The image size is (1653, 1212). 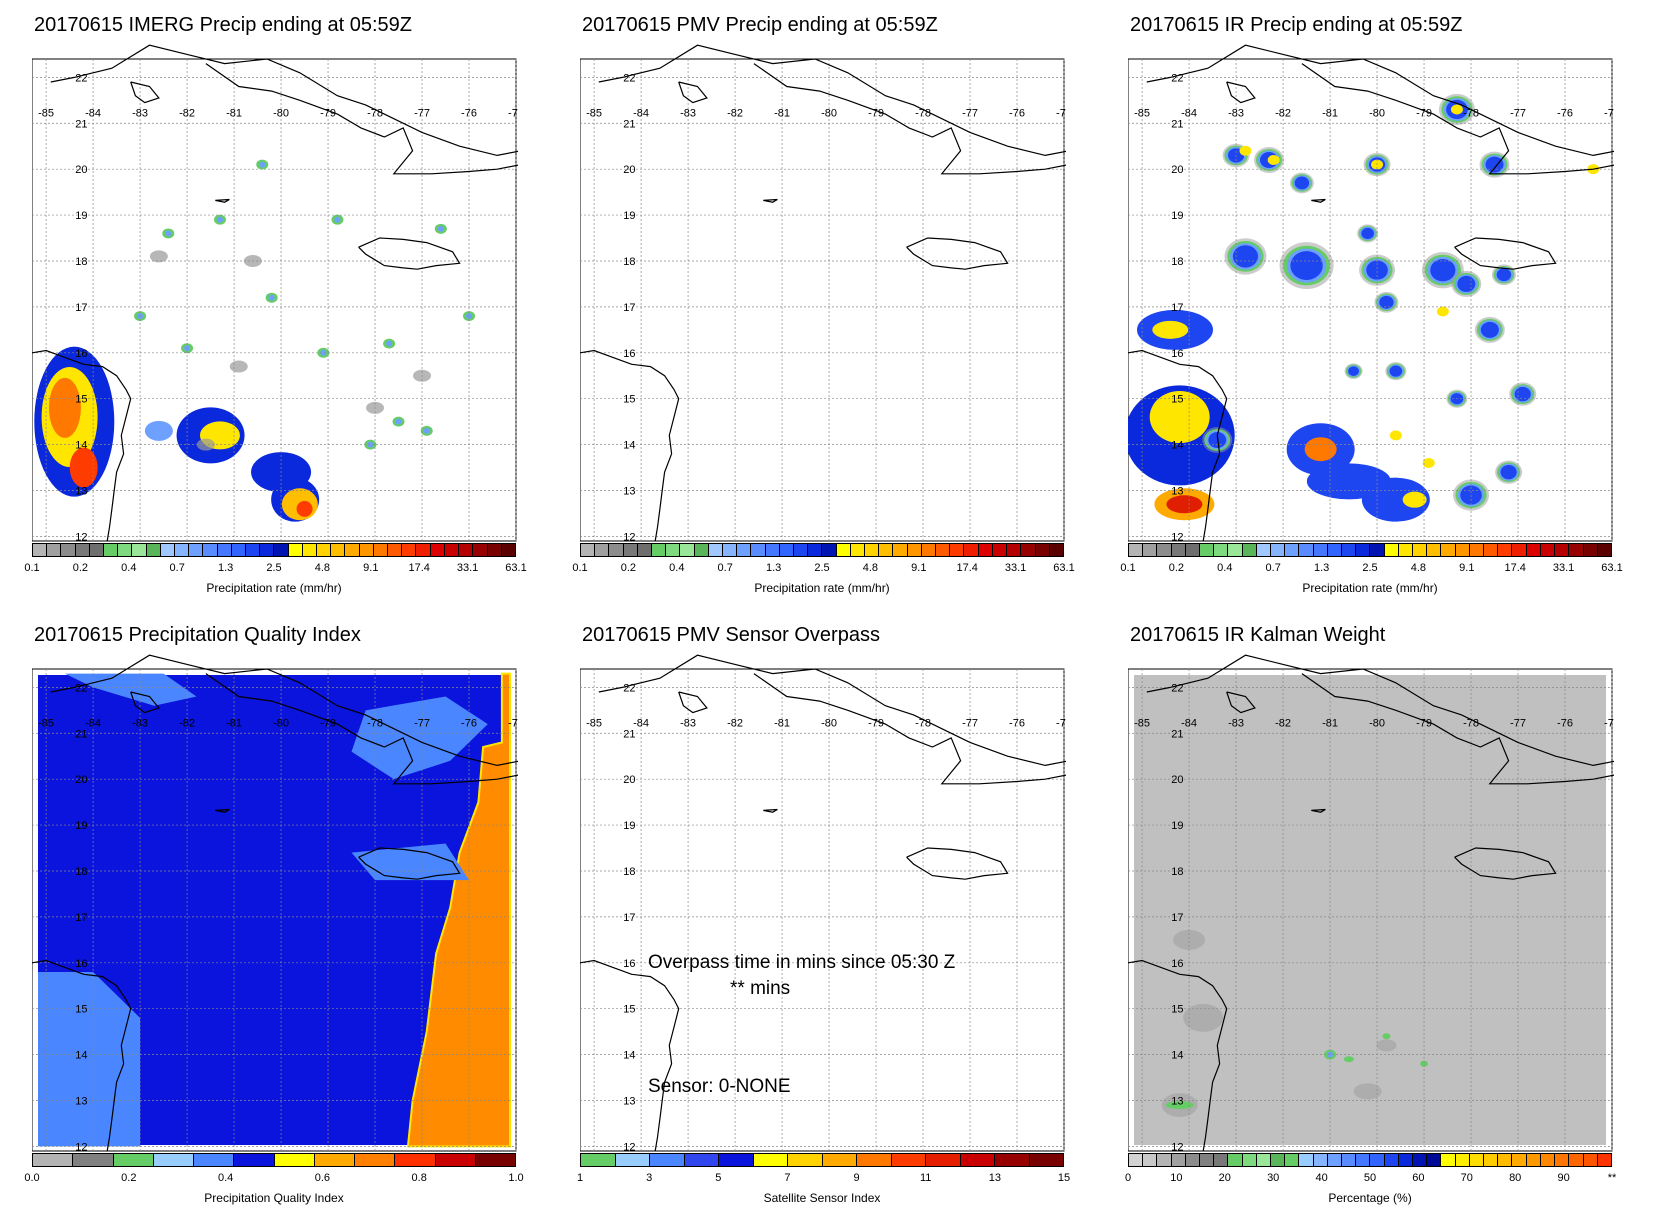 What do you see at coordinates (81, 1010) in the screenshot?
I see `lat-label: 15` at bounding box center [81, 1010].